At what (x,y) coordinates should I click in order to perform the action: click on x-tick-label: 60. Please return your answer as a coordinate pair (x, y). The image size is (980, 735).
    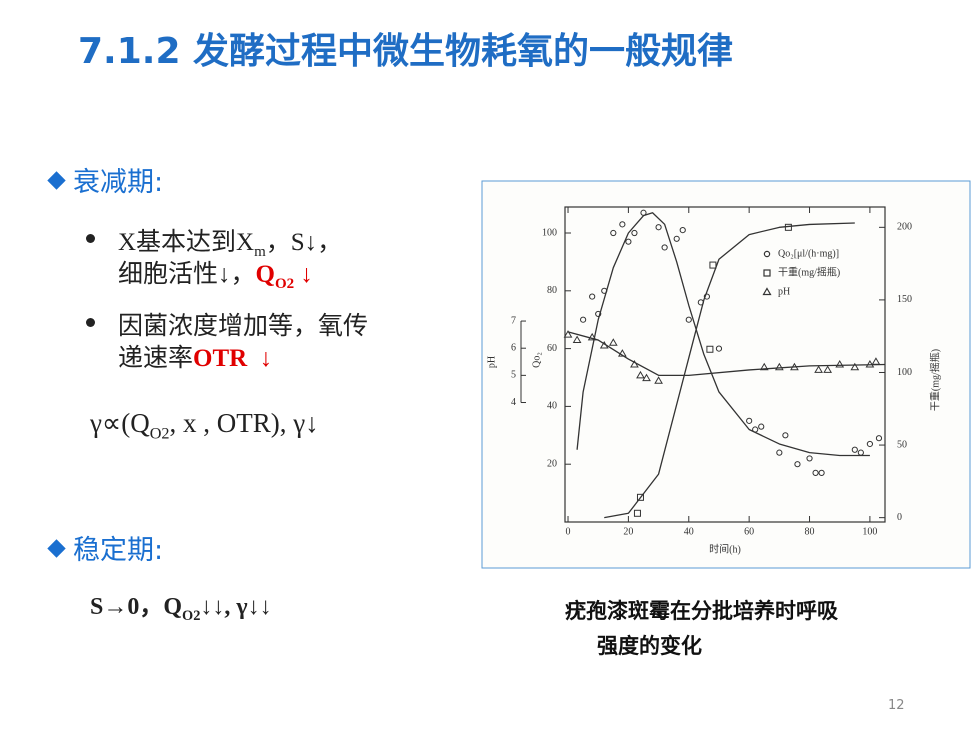
    Looking at the image, I should click on (749, 531).